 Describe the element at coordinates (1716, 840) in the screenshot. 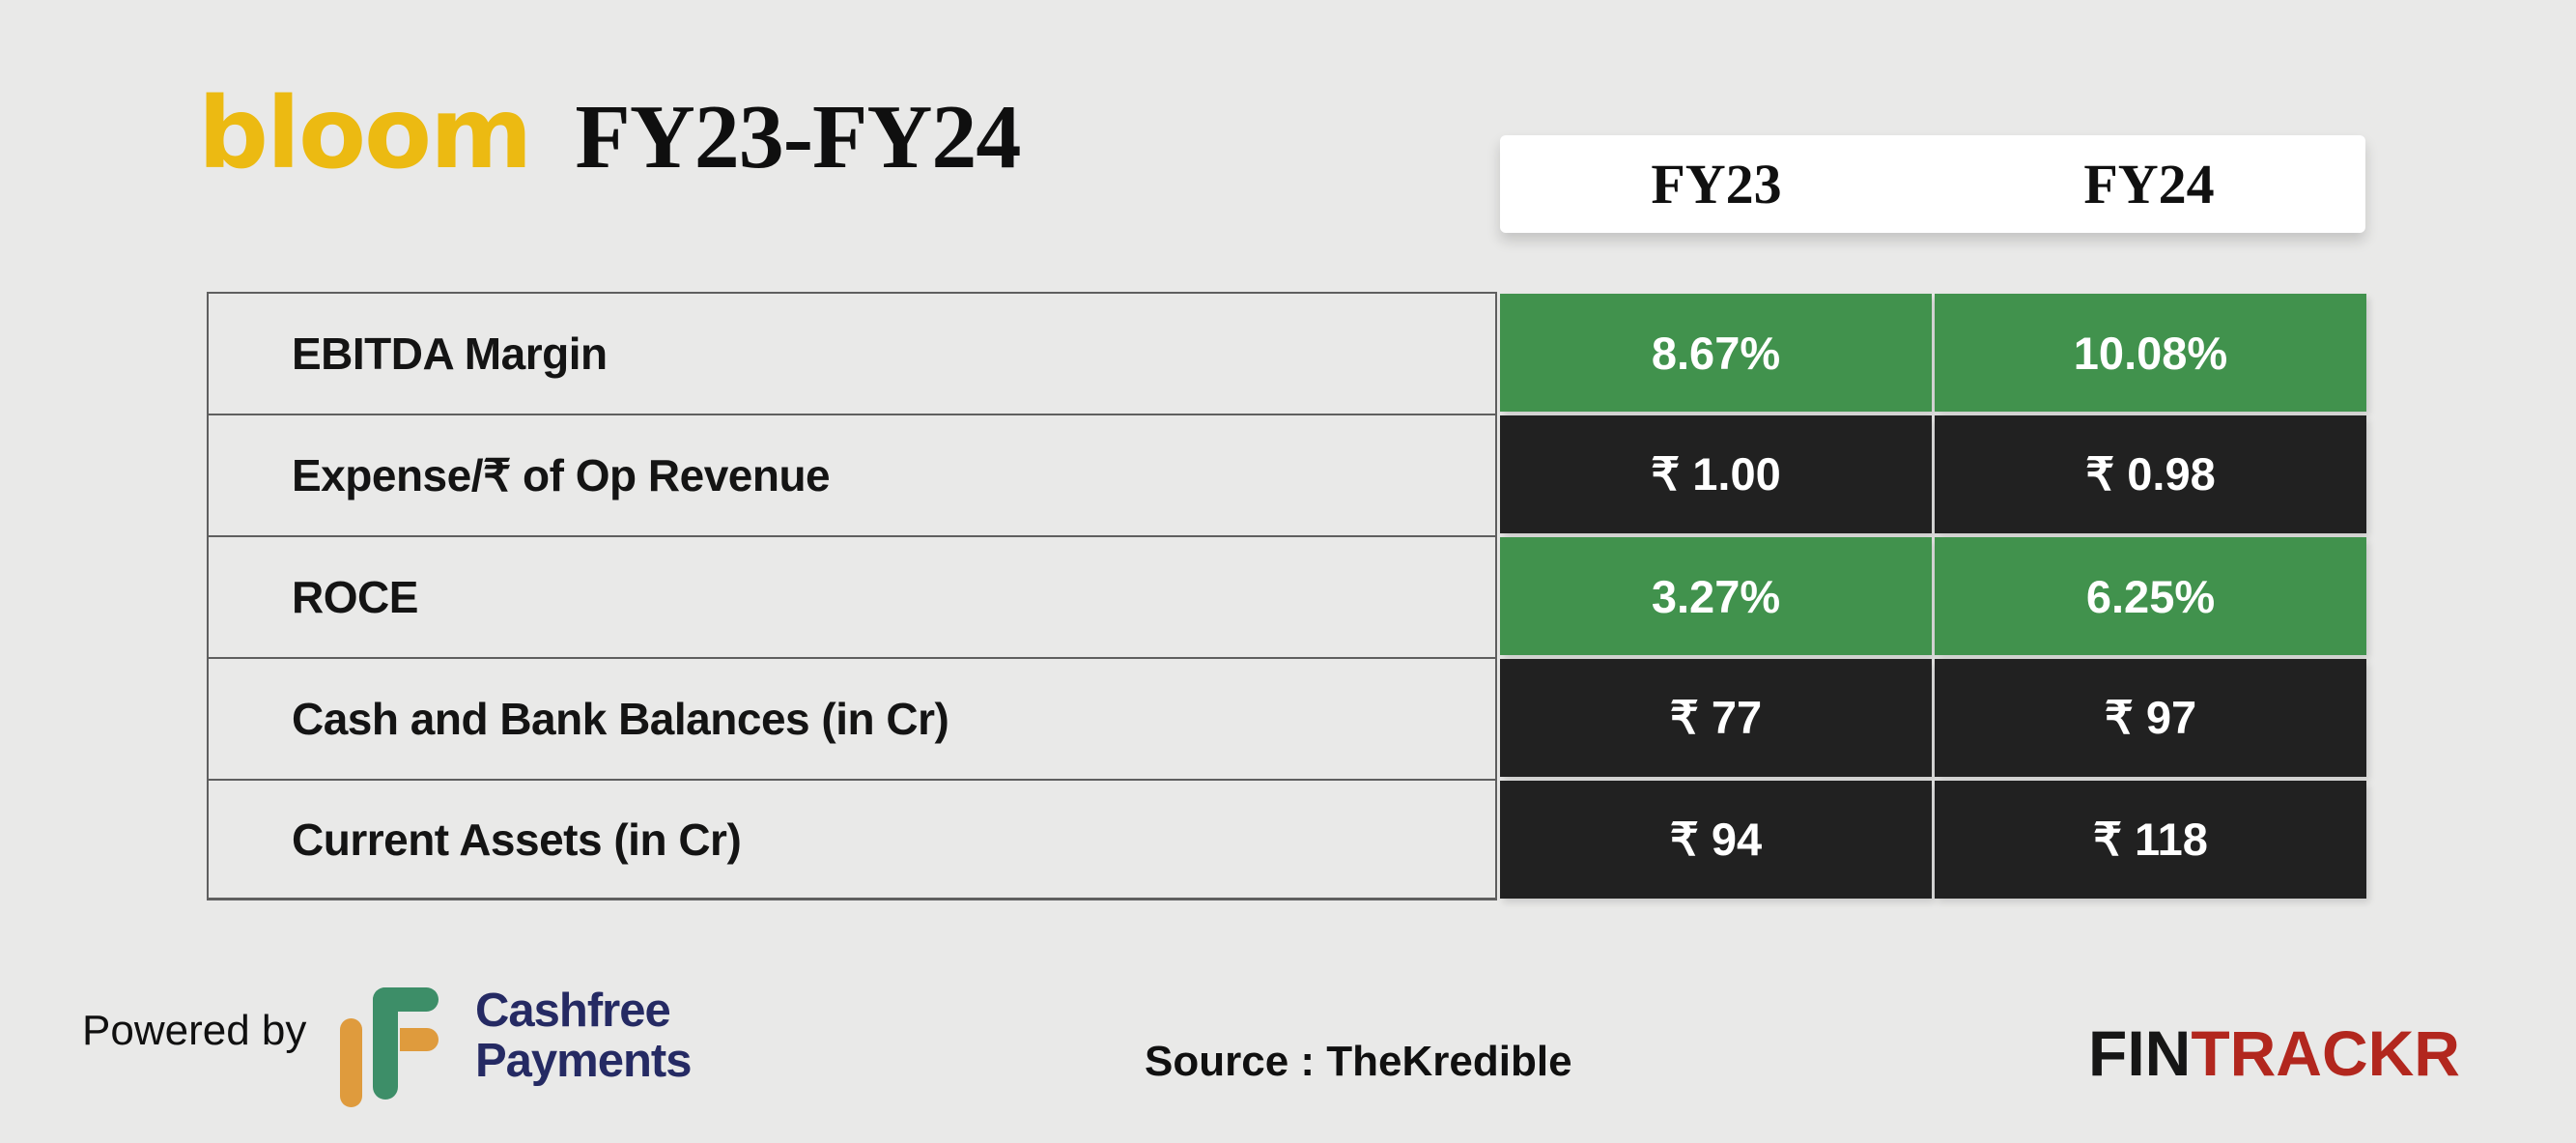

I see `fy23-value: ₹ 94` at that location.